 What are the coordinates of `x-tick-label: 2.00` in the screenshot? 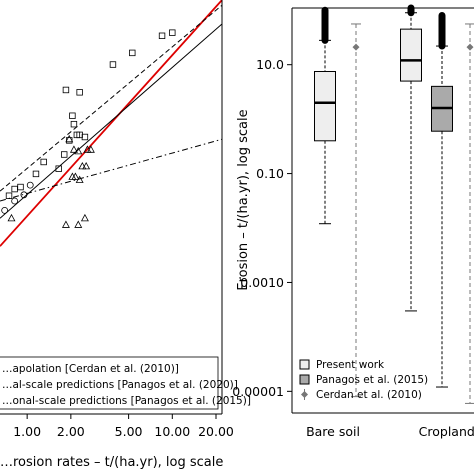 It's located at (71, 431).